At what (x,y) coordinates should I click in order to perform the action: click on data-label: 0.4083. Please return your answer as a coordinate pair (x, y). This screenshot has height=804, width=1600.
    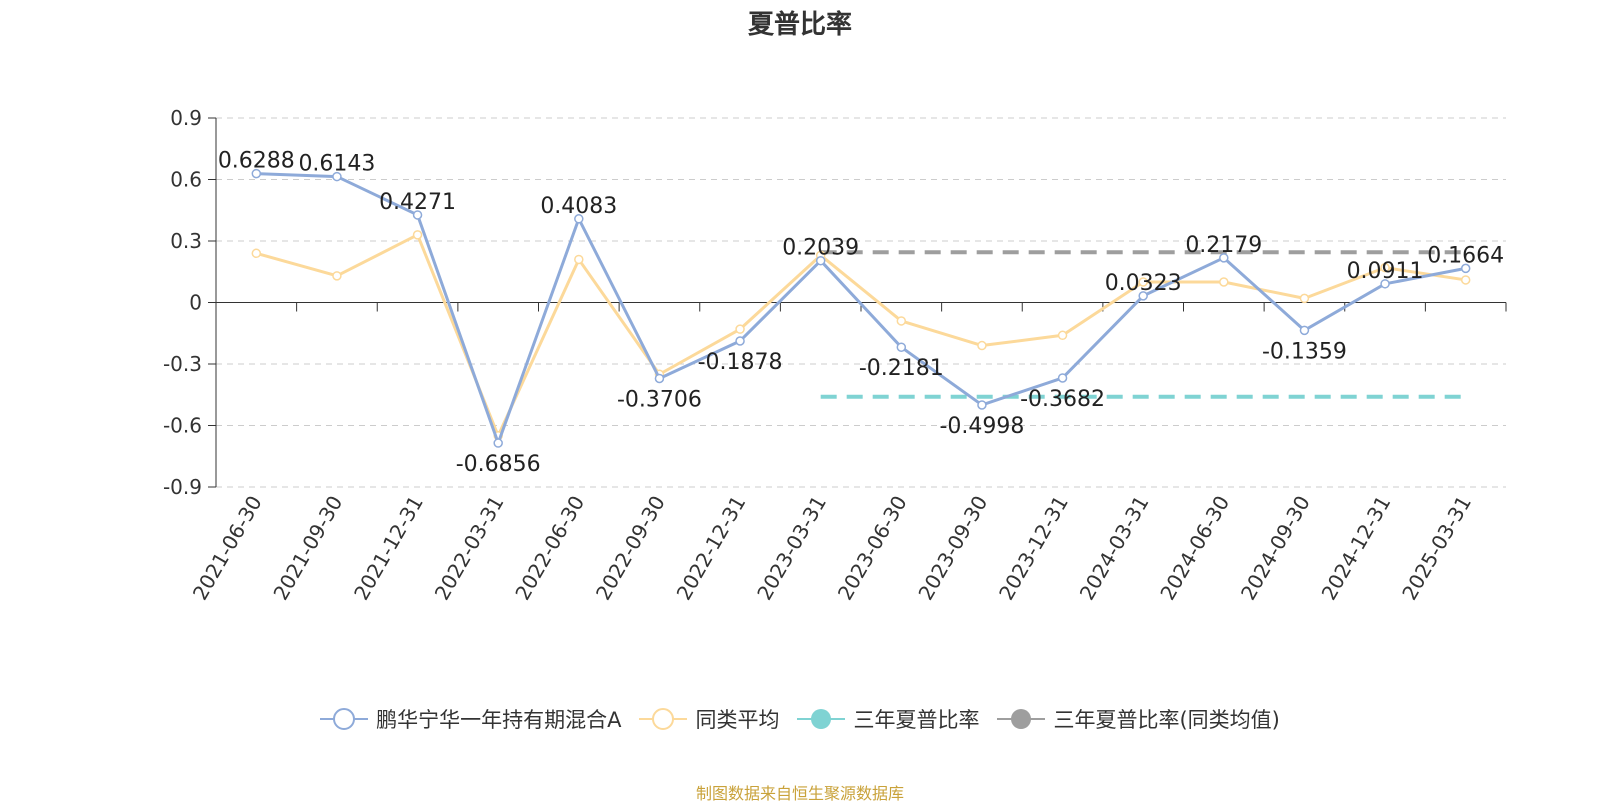
    Looking at the image, I should click on (578, 206).